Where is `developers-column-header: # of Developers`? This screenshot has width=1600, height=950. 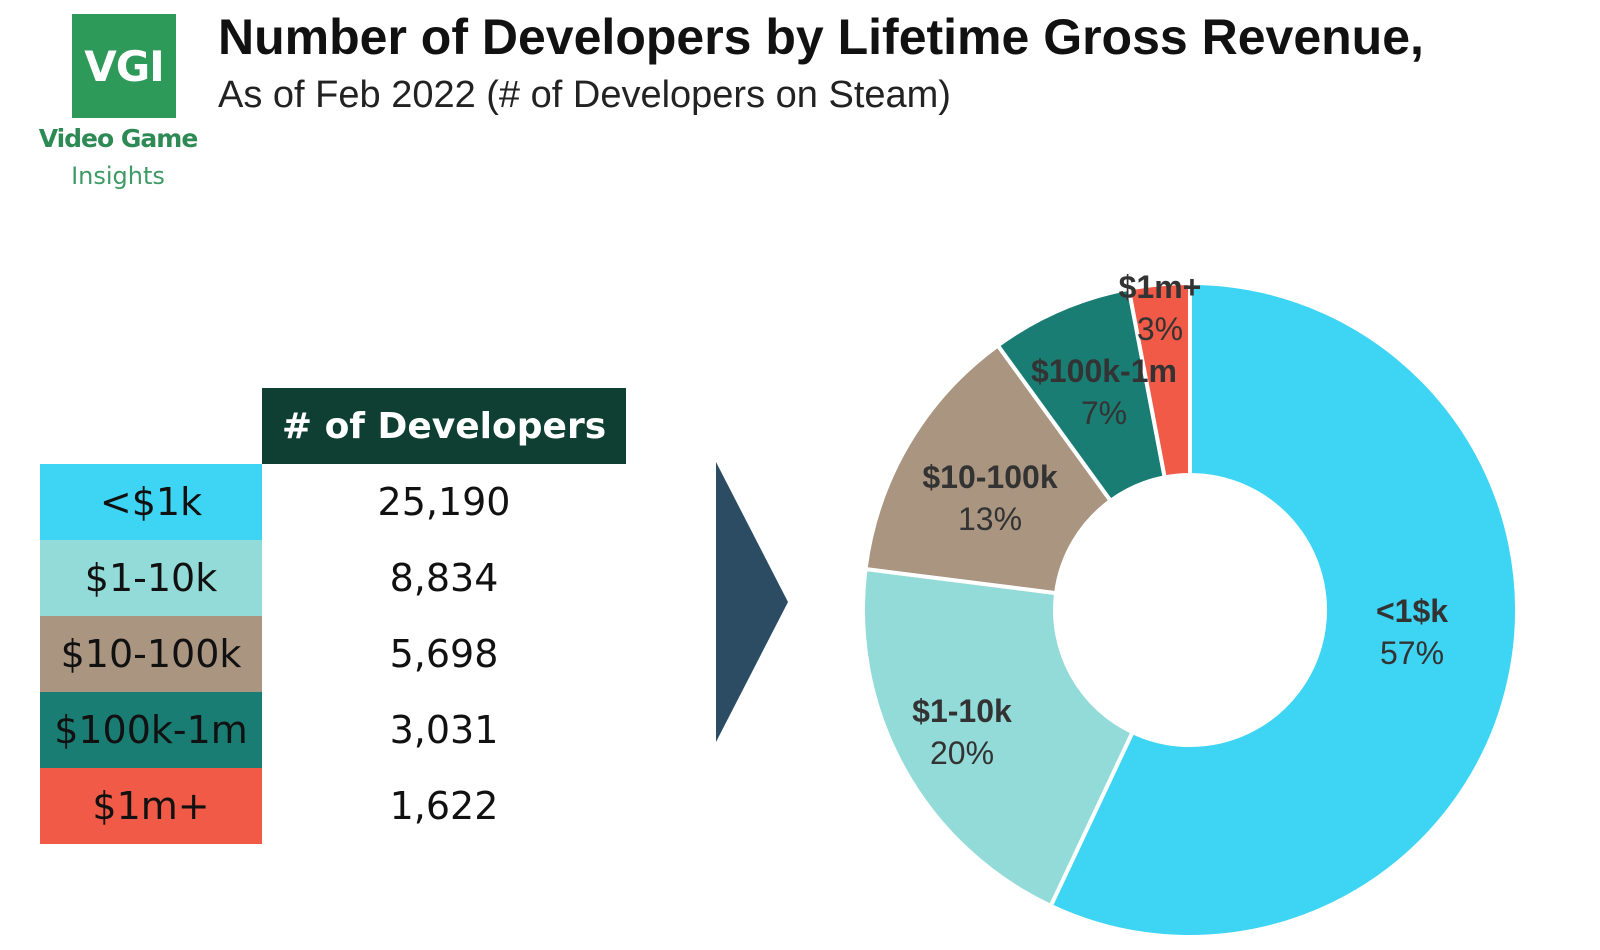 developers-column-header: # of Developers is located at coordinates (444, 426).